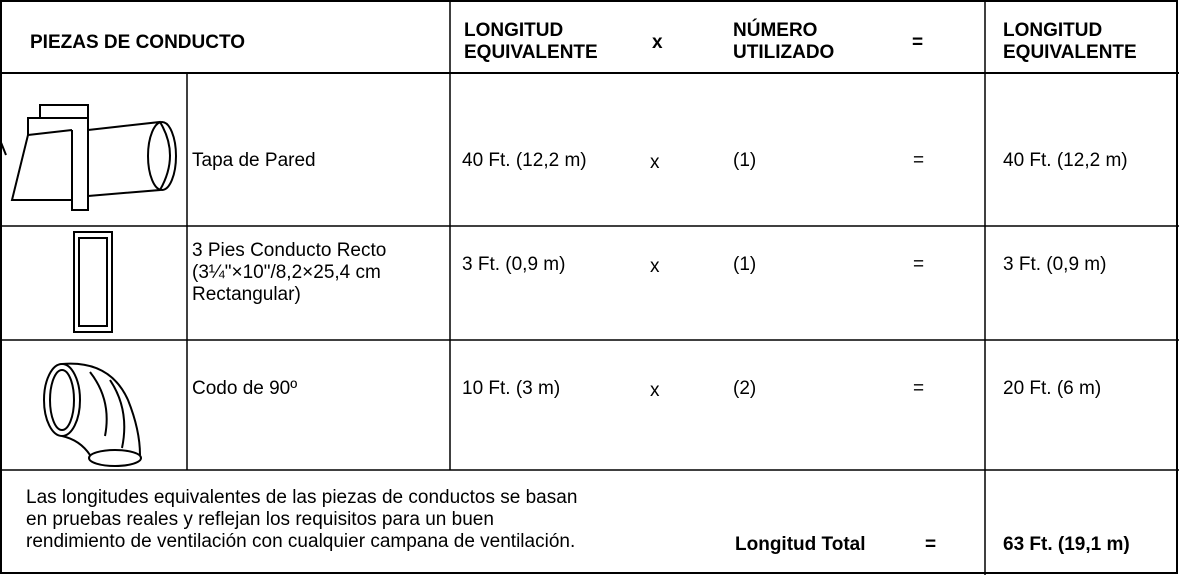  I want to click on count: (2), so click(745, 388).